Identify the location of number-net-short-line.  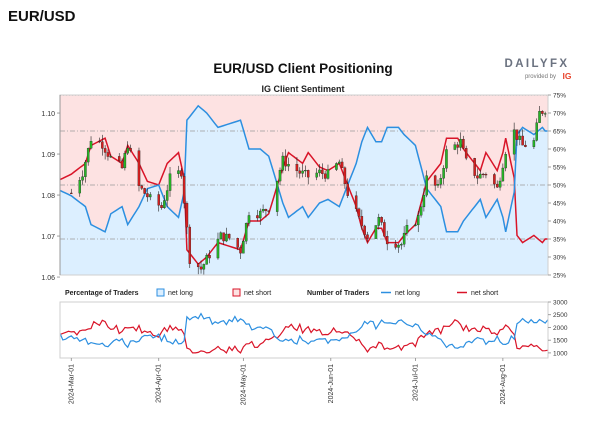
(304, 336).